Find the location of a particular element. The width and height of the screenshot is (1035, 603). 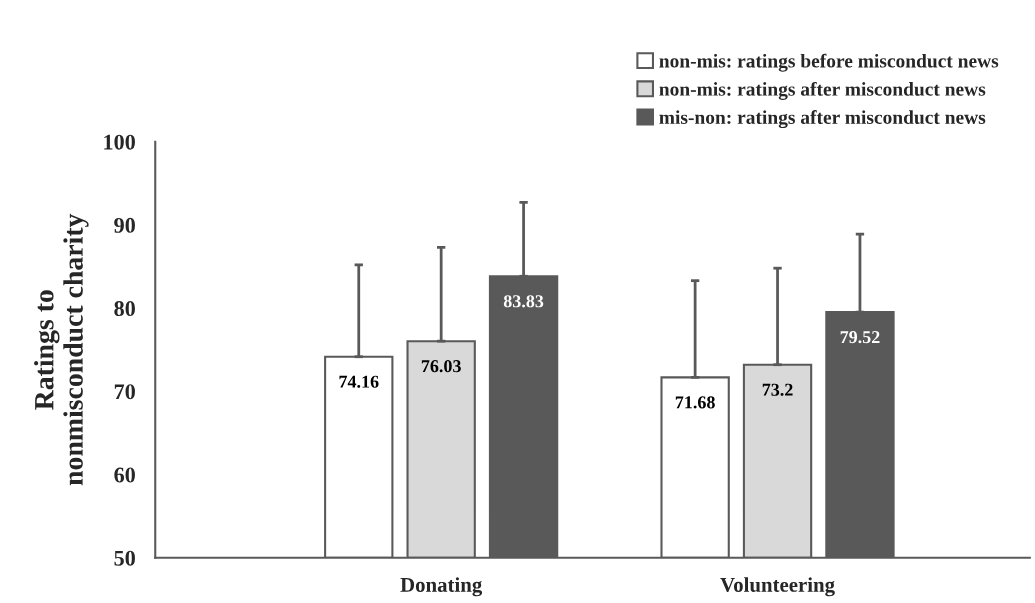

y-tick-label: 90 is located at coordinates (124, 225).